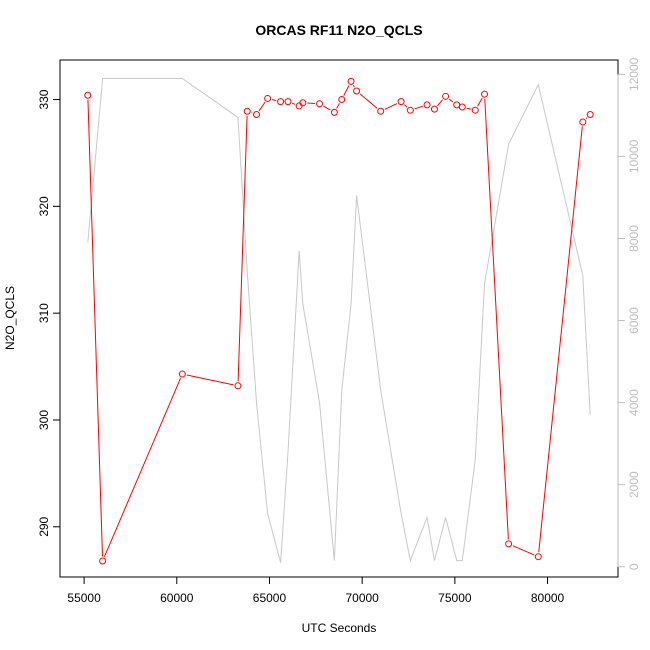 This screenshot has height=650, width=650. What do you see at coordinates (44, 313) in the screenshot?
I see `y-tick-label: 310` at bounding box center [44, 313].